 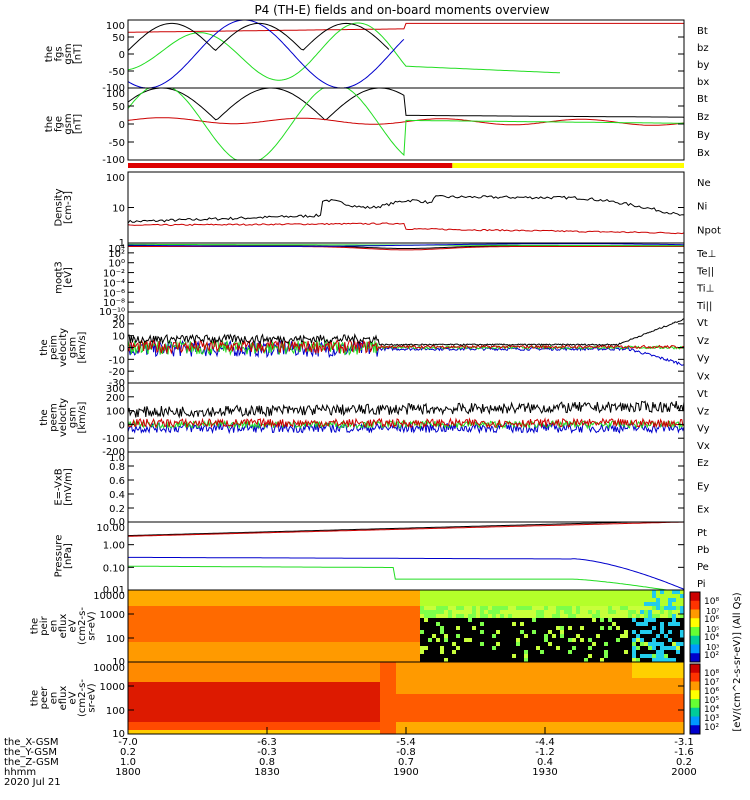 What do you see at coordinates (705, 289) in the screenshot?
I see `legend-entry: Ti⊥` at bounding box center [705, 289].